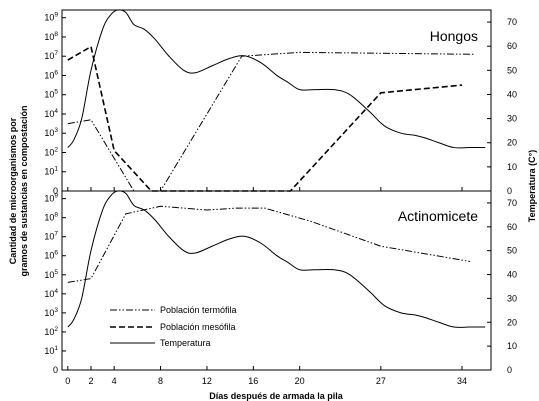  What do you see at coordinates (207, 381) in the screenshot?
I see `x-tick-label: 12` at bounding box center [207, 381].